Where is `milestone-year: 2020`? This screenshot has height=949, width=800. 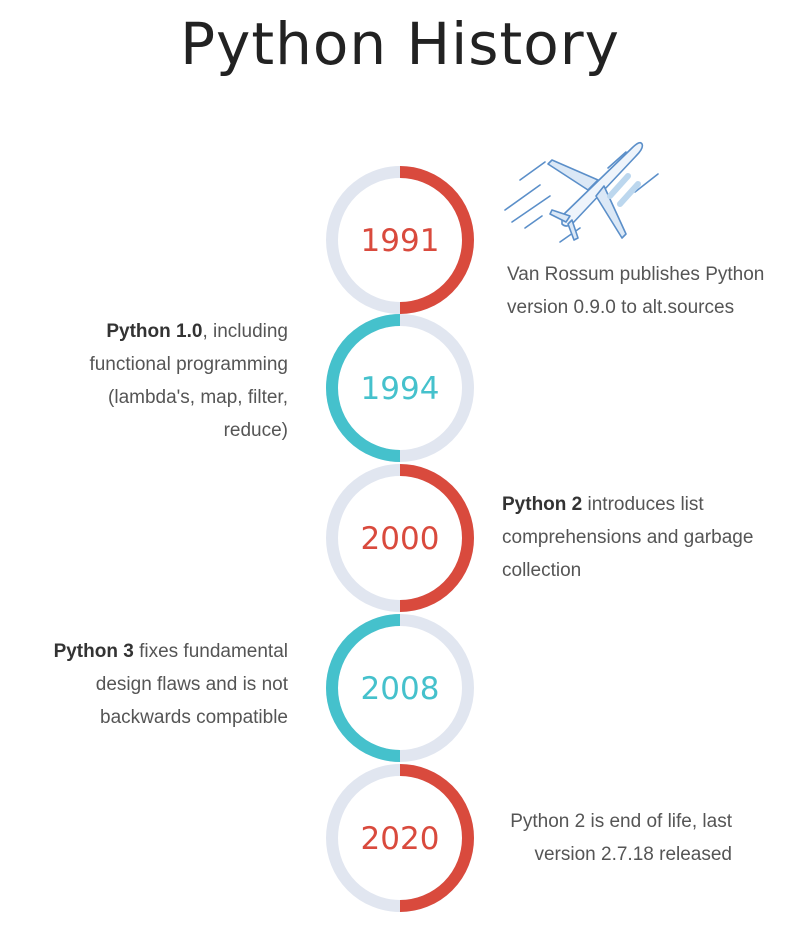
milestone-year: 2020 is located at coordinates (400, 839).